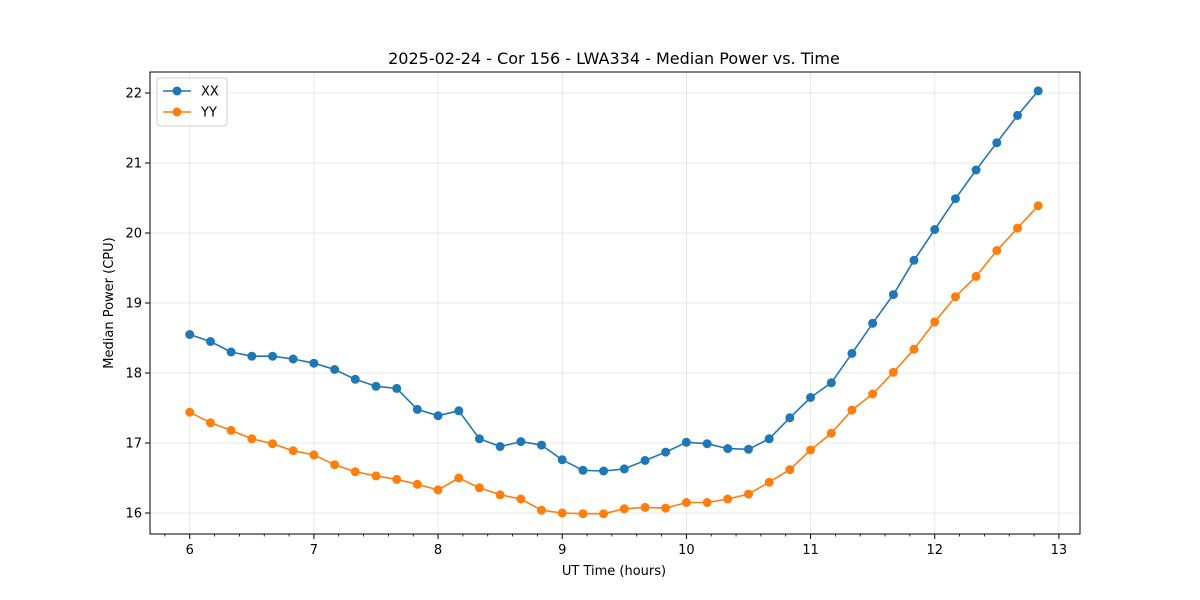  I want to click on legend-label-xx: XX, so click(210, 92).